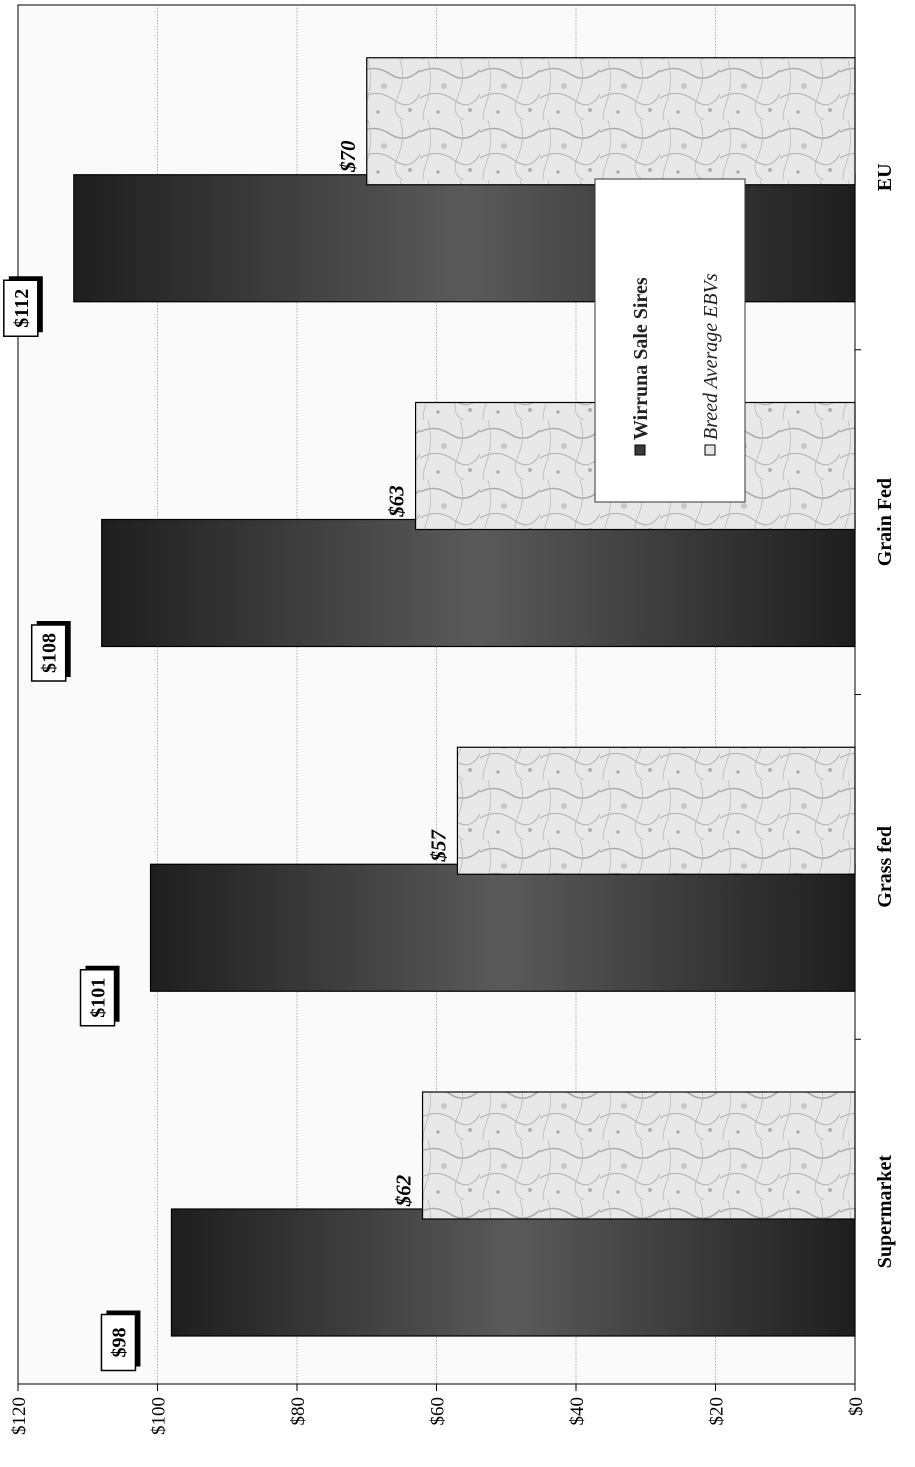  I want to click on data-label-wirruna: $108, so click(50, 653).